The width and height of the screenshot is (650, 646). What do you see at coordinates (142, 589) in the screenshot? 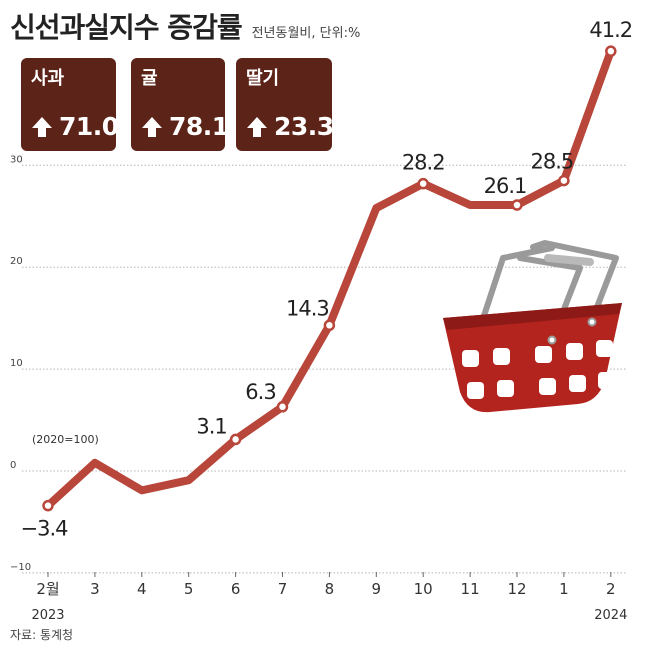
I see `x-tick-label: 4` at bounding box center [142, 589].